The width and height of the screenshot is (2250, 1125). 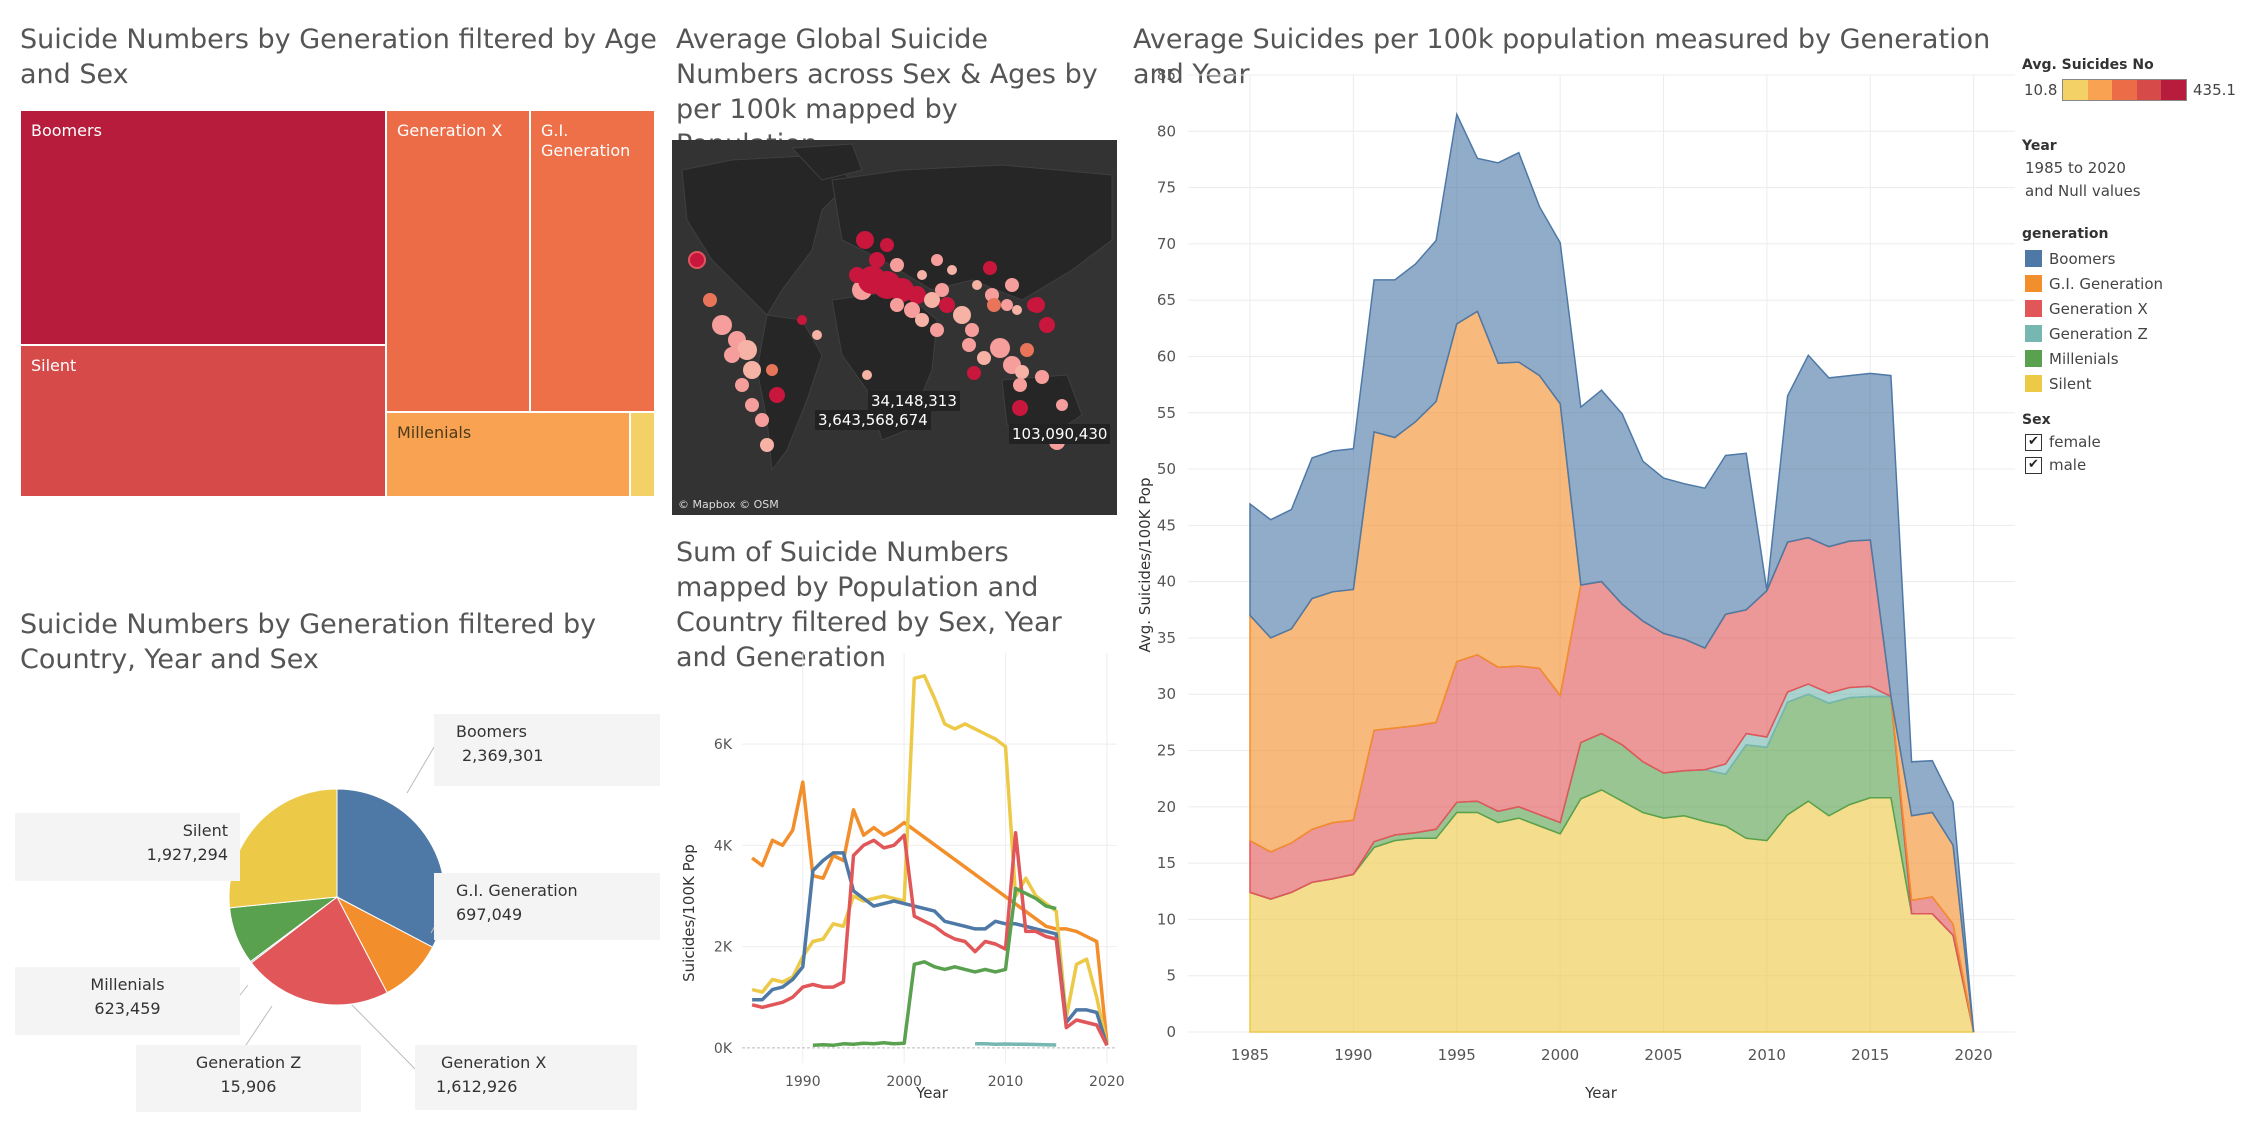 What do you see at coordinates (2100, 466) in the screenshot?
I see `sex-filter-item-male: ✔ male` at bounding box center [2100, 466].